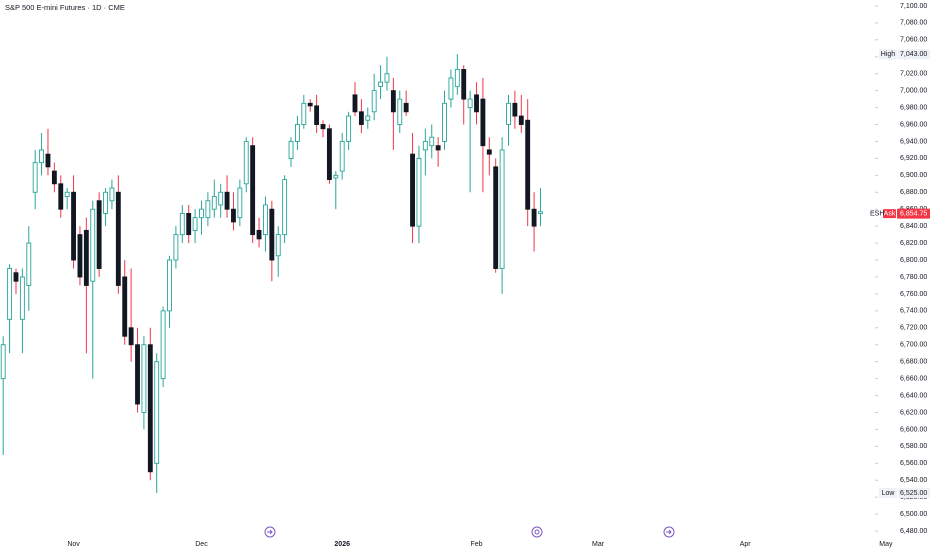  I want to click on chart-title: S&P 500 E-mini Futures · 1D · CME, so click(65, 7).